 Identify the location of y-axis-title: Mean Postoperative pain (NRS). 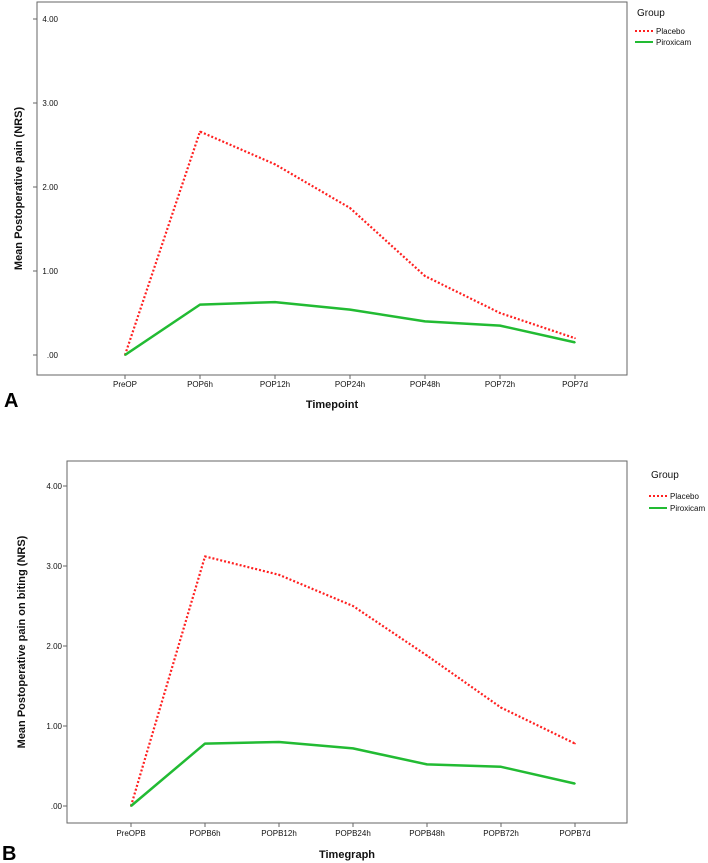
(19, 189).